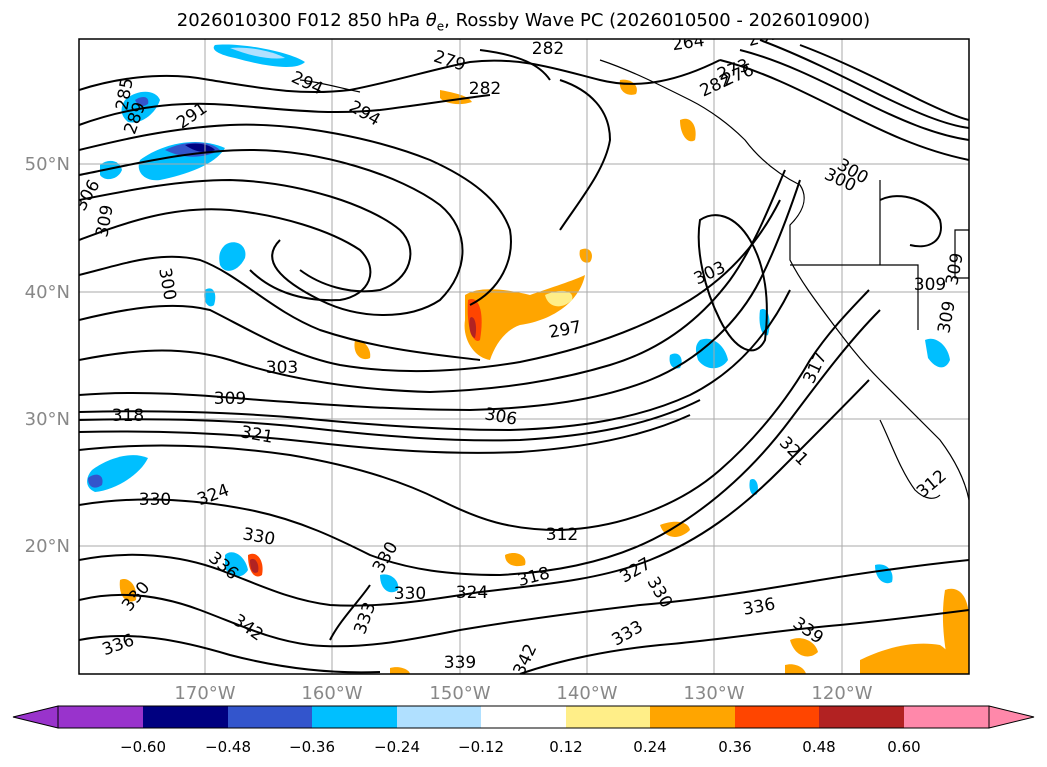 This screenshot has width=1047, height=767. I want to click on lon-label: 160°W, so click(331, 693).